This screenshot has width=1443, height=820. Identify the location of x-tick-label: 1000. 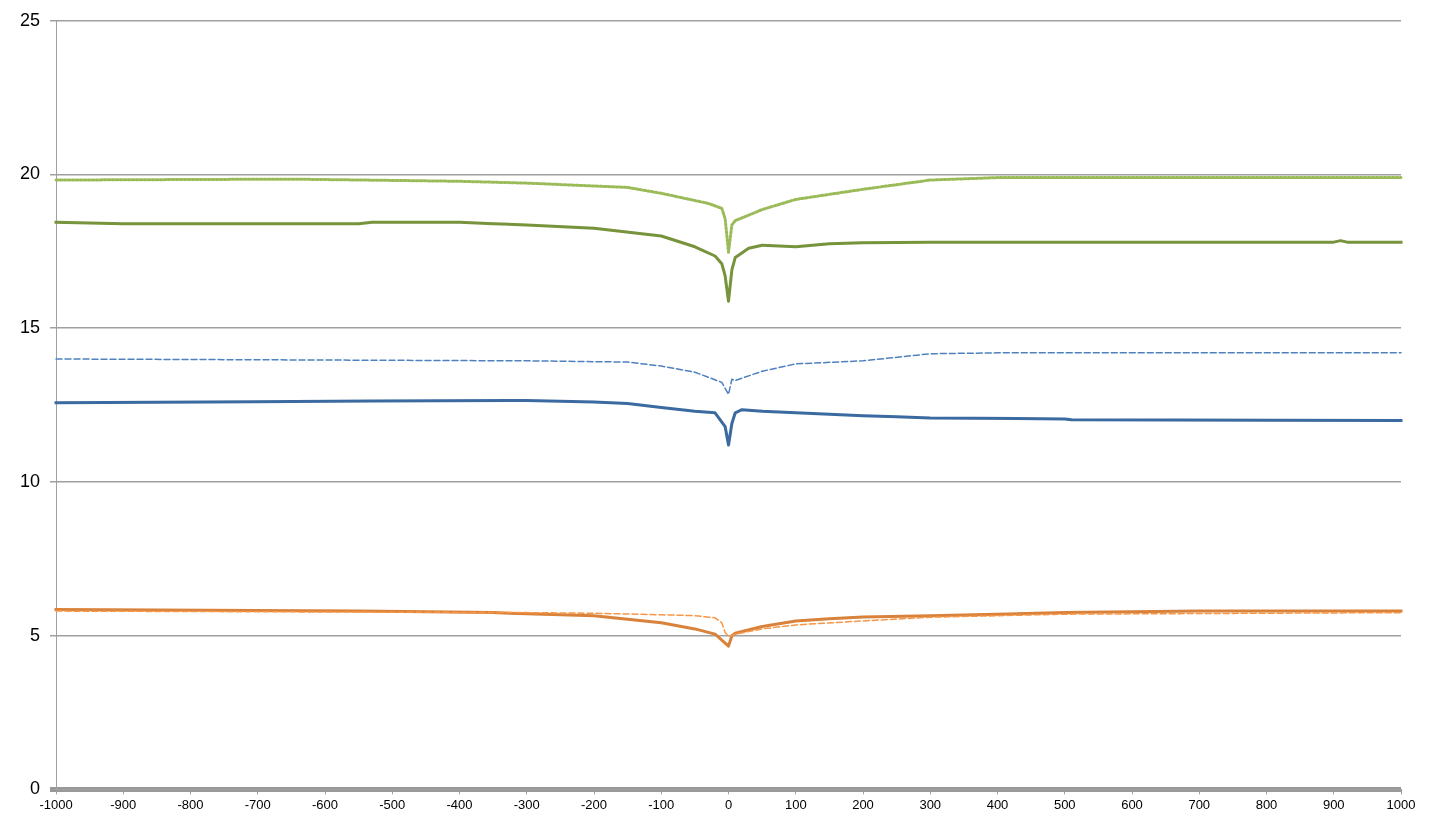
(1401, 804).